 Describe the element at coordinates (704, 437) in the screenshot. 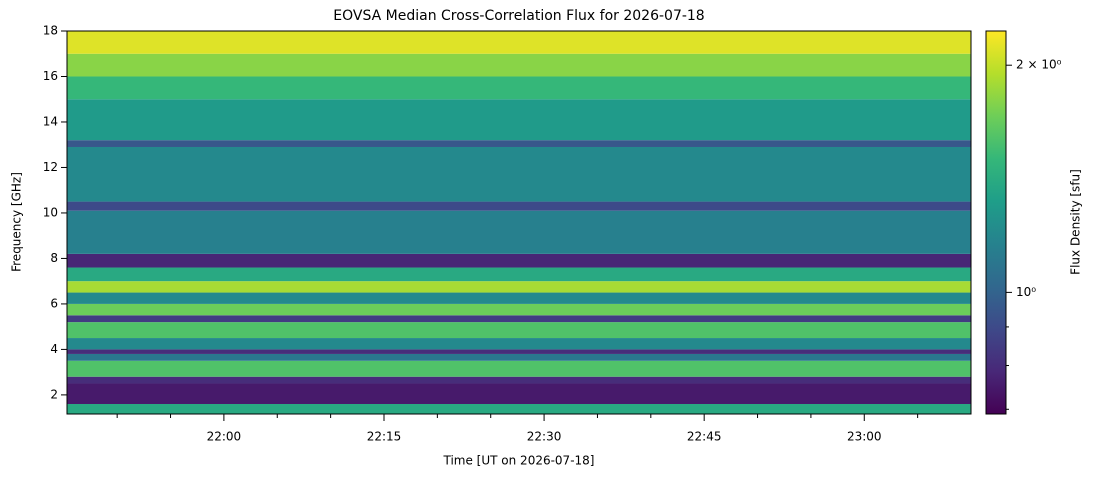

I see `x-tick-label: 22:45` at that location.